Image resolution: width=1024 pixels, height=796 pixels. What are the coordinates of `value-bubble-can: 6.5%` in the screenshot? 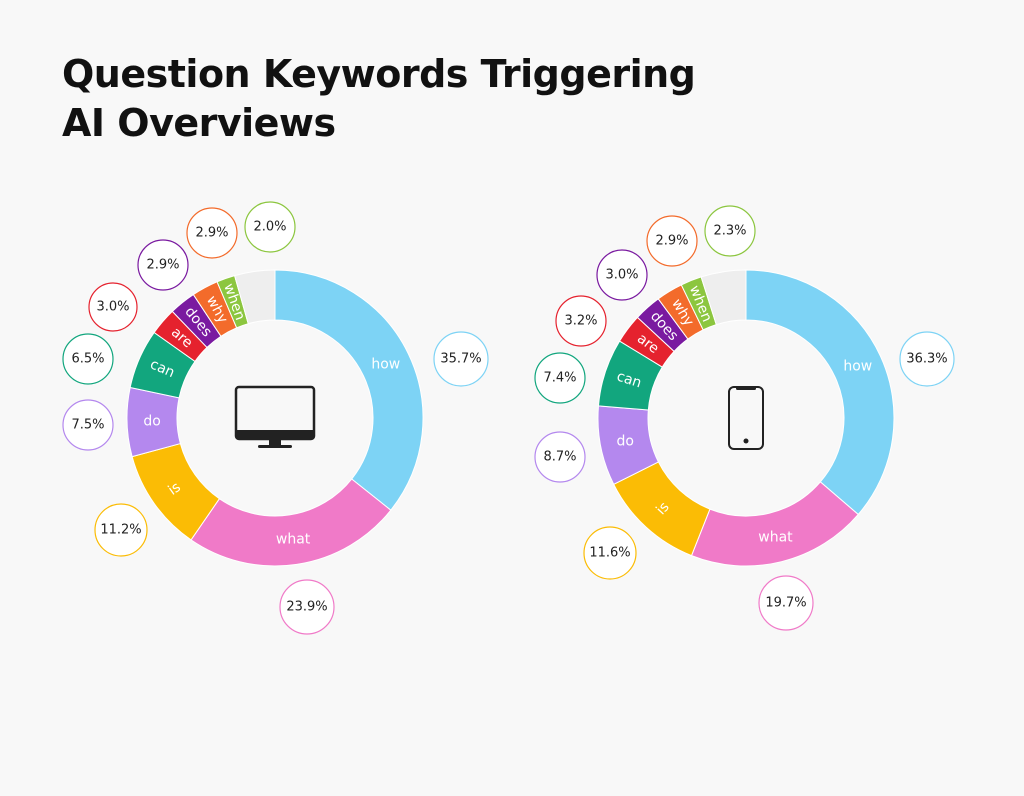 It's located at (88, 359).